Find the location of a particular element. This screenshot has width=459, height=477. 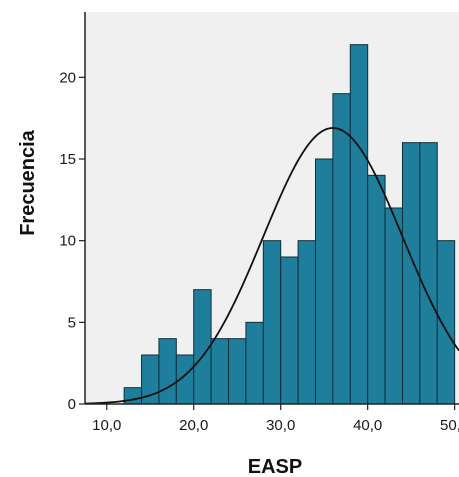

x-tick-label: 10,0 is located at coordinates (106, 425).